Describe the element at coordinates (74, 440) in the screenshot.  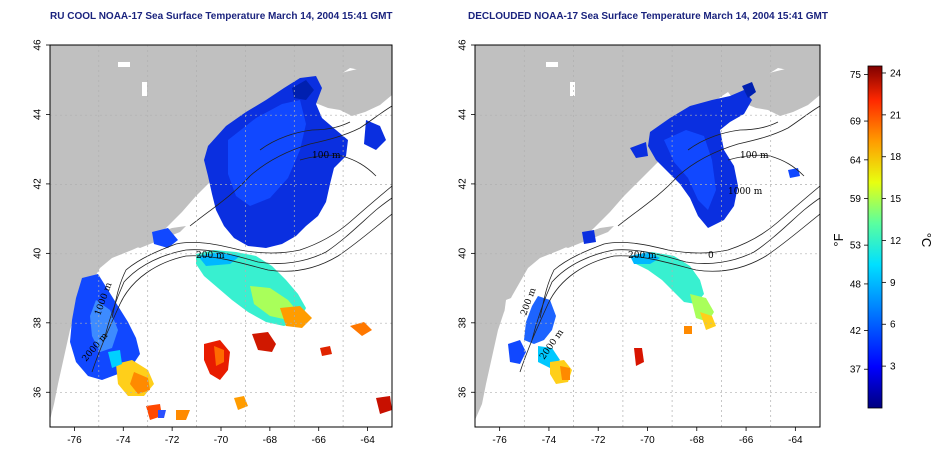
I see `left-x-tick-label: -76` at that location.